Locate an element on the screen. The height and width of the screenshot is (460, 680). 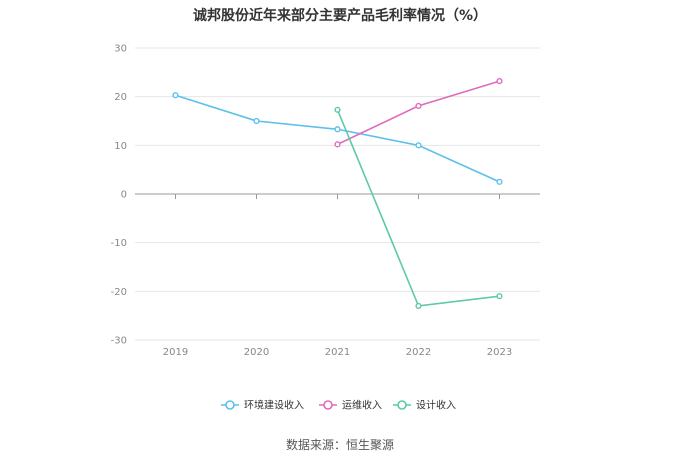
legend-item-label: 运维收入 is located at coordinates (362, 405).